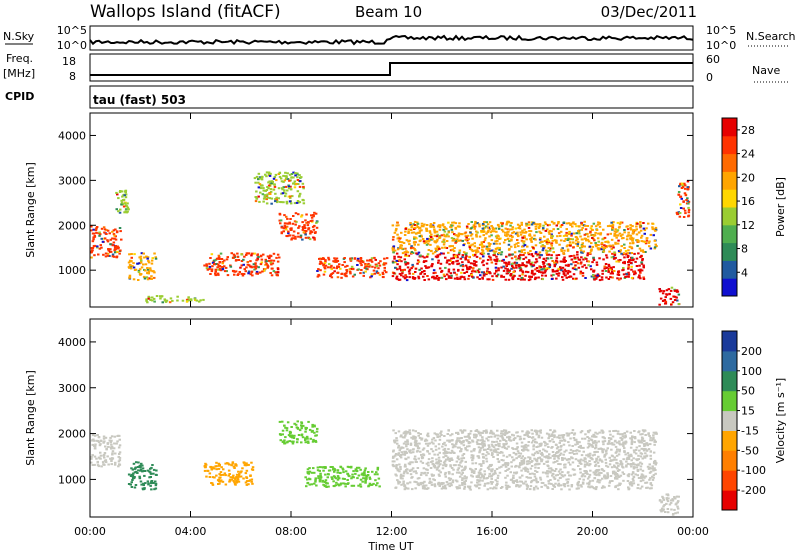  What do you see at coordinates (72, 45) in the screenshot?
I see `nsky-tick-bottom: 10^0` at bounding box center [72, 45].